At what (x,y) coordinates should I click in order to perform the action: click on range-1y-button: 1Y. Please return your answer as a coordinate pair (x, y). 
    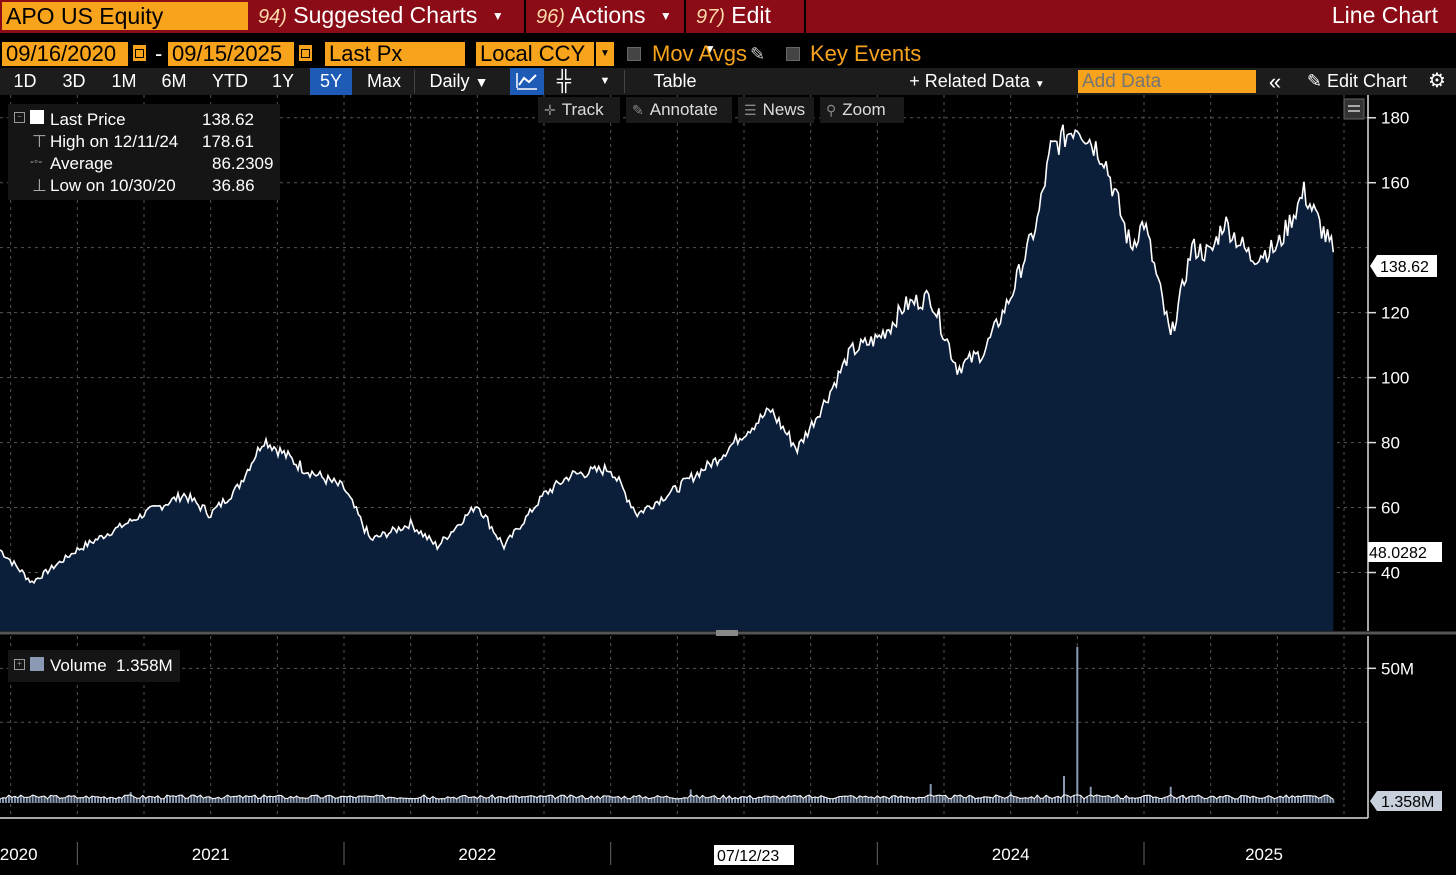
    Looking at the image, I should click on (283, 81).